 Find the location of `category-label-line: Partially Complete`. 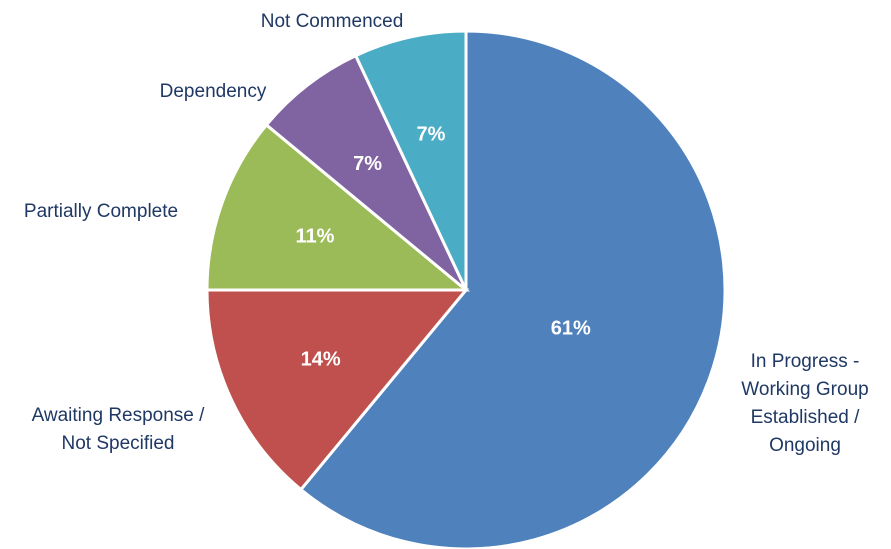

category-label-line: Partially Complete is located at coordinates (101, 211).